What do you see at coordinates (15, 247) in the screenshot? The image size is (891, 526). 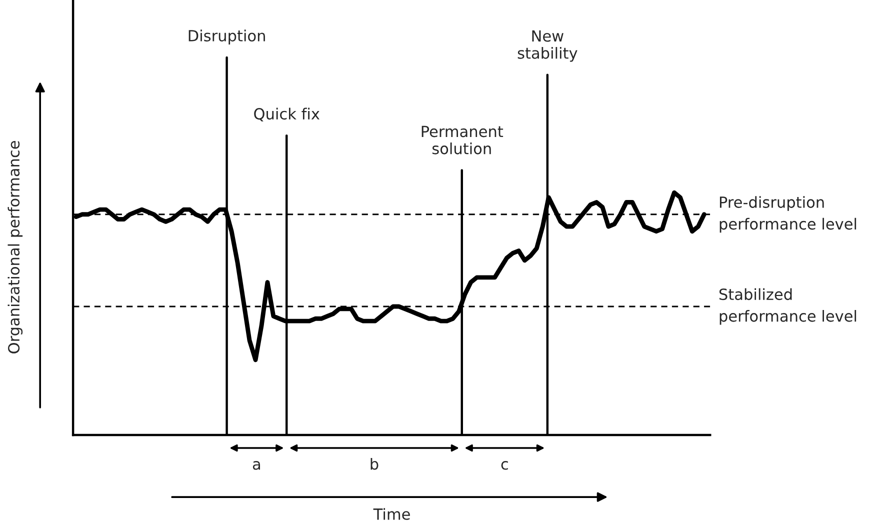 I see `y-axis-title: Organizational performance` at bounding box center [15, 247].